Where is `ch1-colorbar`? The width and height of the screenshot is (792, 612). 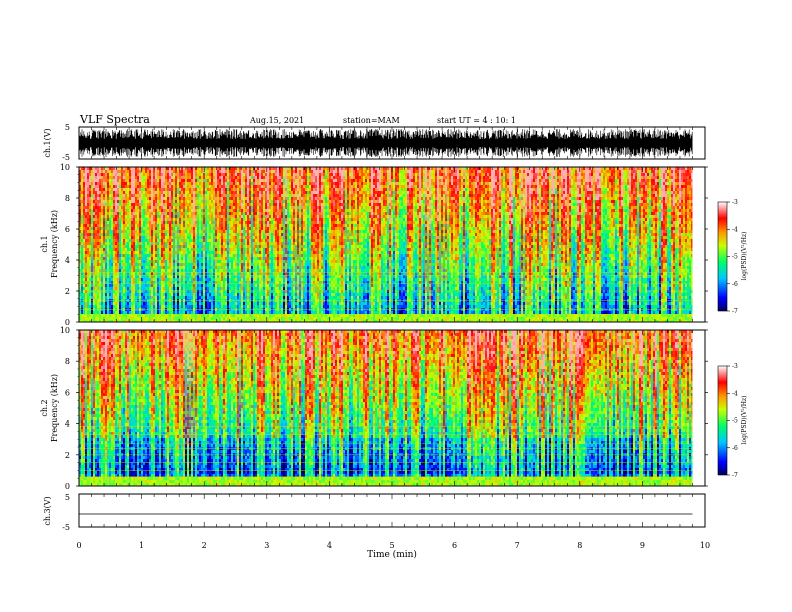
ch1-colorbar is located at coordinates (722, 256).